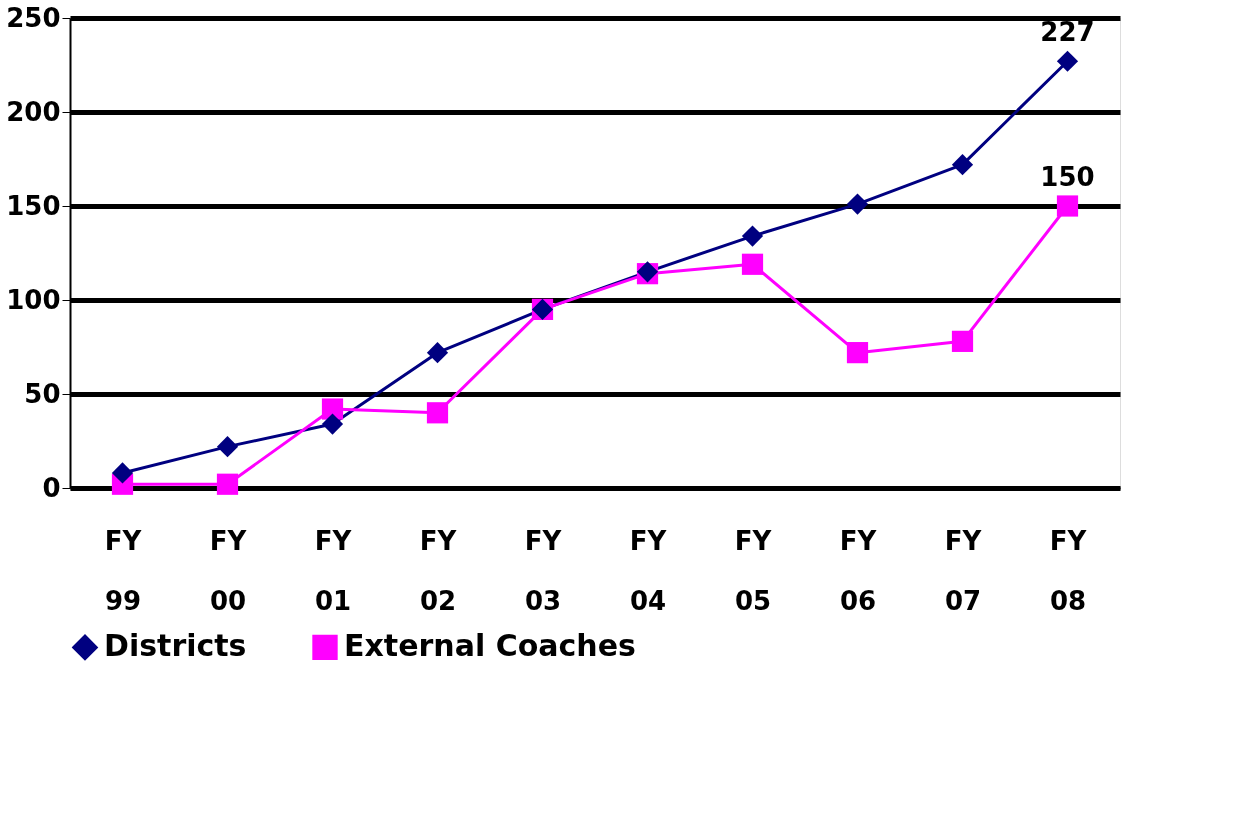 This screenshot has height=835, width=1259. I want to click on y-tick-label: 50, so click(42, 393).